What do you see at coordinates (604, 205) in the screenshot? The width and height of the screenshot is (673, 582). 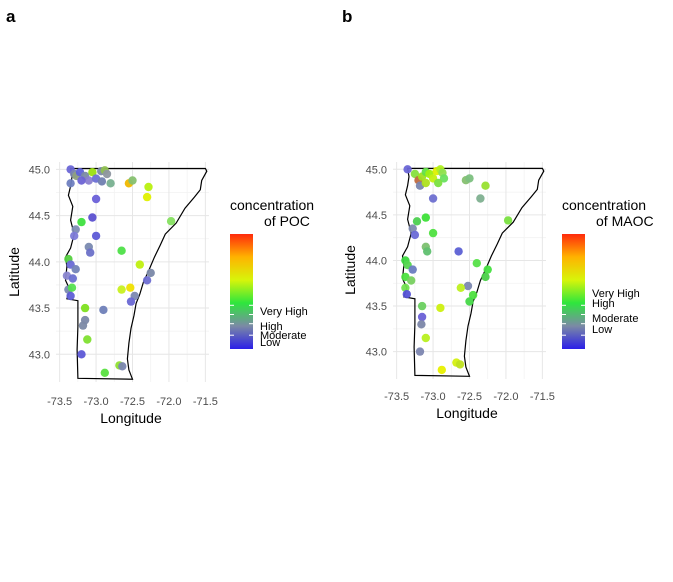 I see `legend-title-line-1: concentration` at bounding box center [604, 205].